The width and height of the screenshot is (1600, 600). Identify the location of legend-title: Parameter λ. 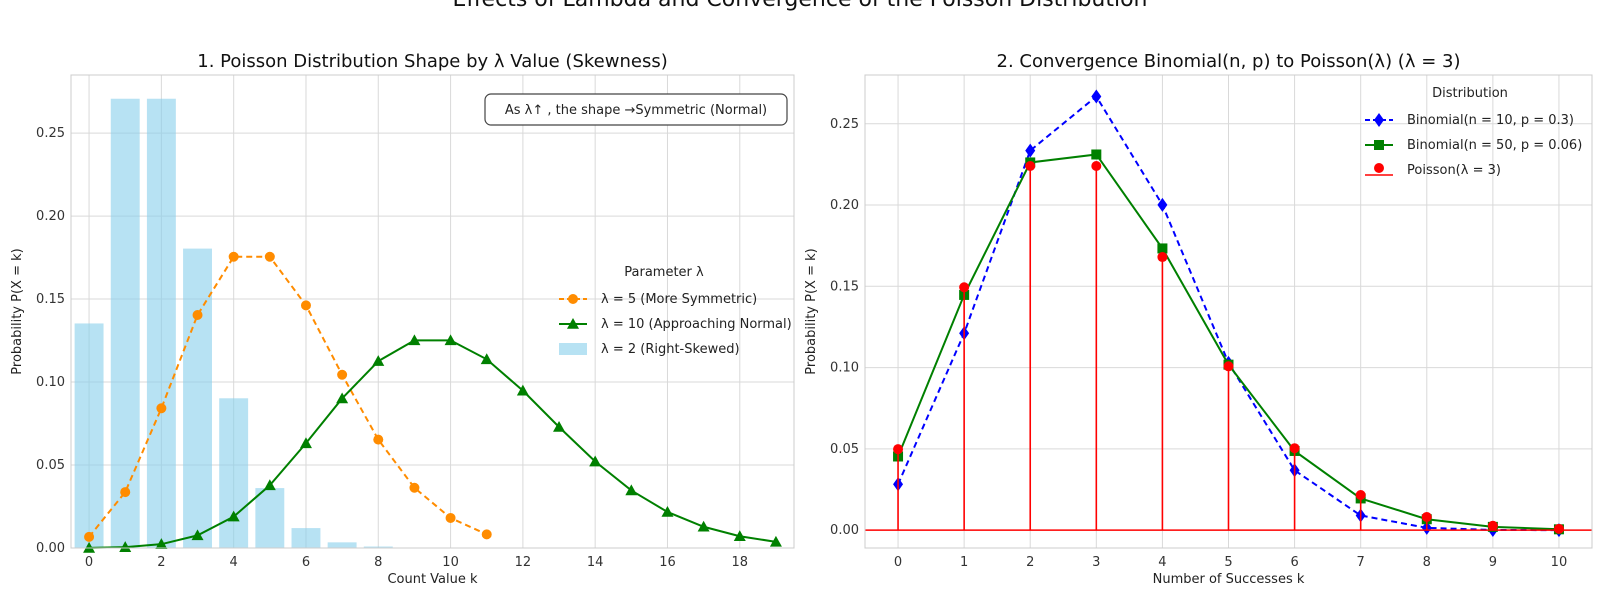
(664, 272).